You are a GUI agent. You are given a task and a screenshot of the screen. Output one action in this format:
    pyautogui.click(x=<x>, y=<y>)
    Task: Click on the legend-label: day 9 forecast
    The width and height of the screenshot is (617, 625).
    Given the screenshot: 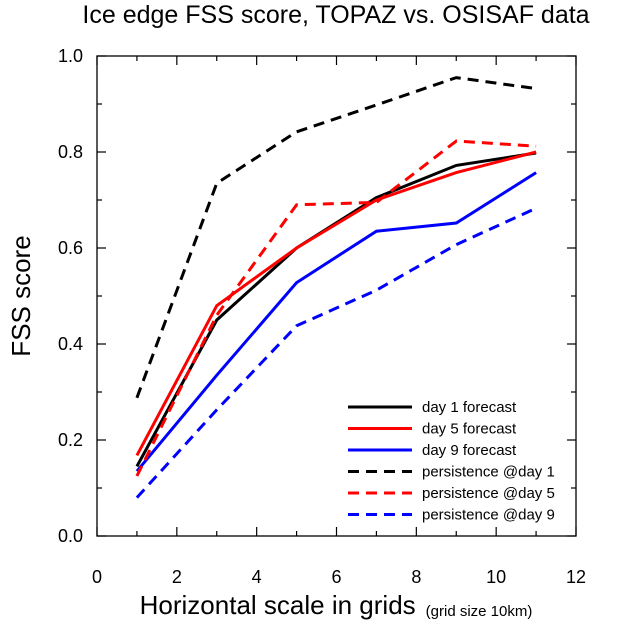 What is the action you would take?
    pyautogui.click(x=469, y=450)
    